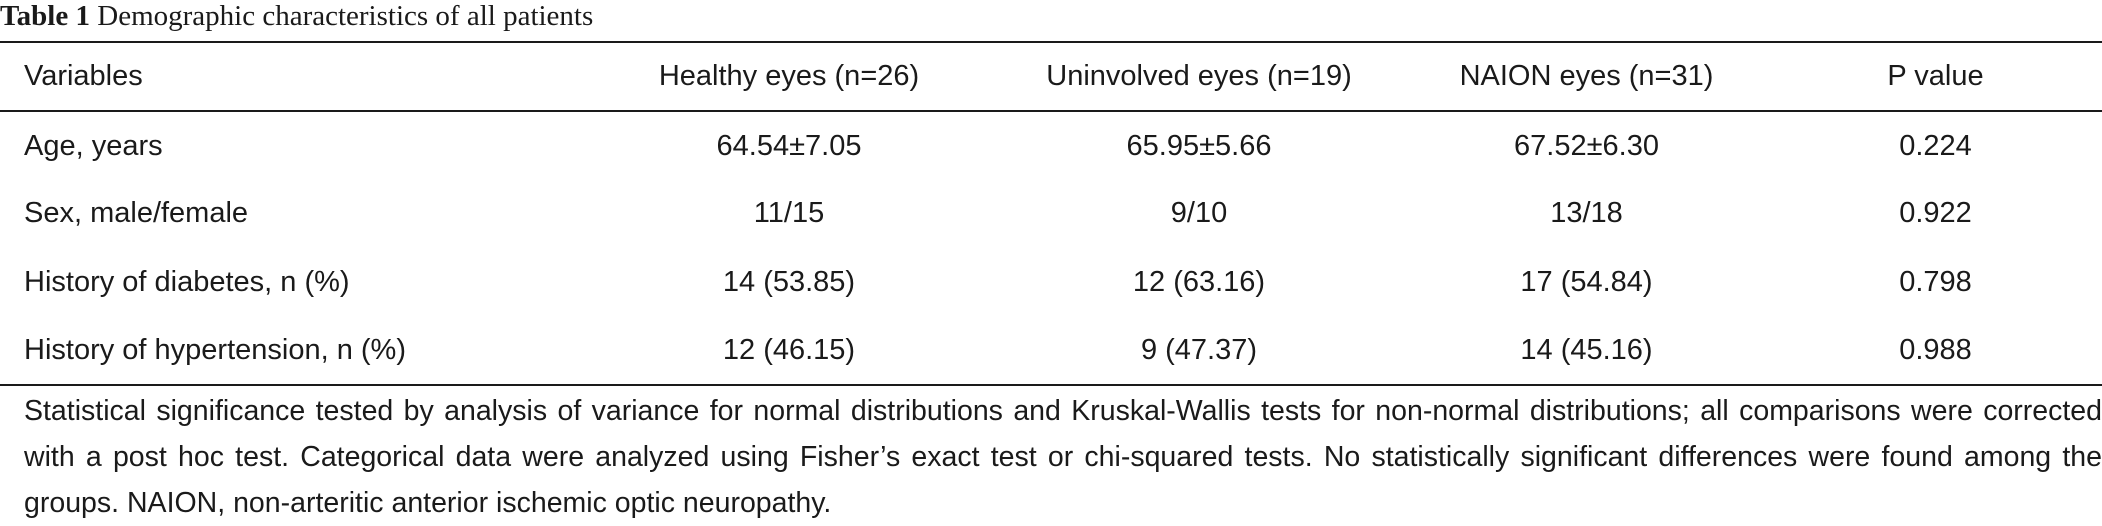  I want to click on bottom-rule, so click(1051, 385).